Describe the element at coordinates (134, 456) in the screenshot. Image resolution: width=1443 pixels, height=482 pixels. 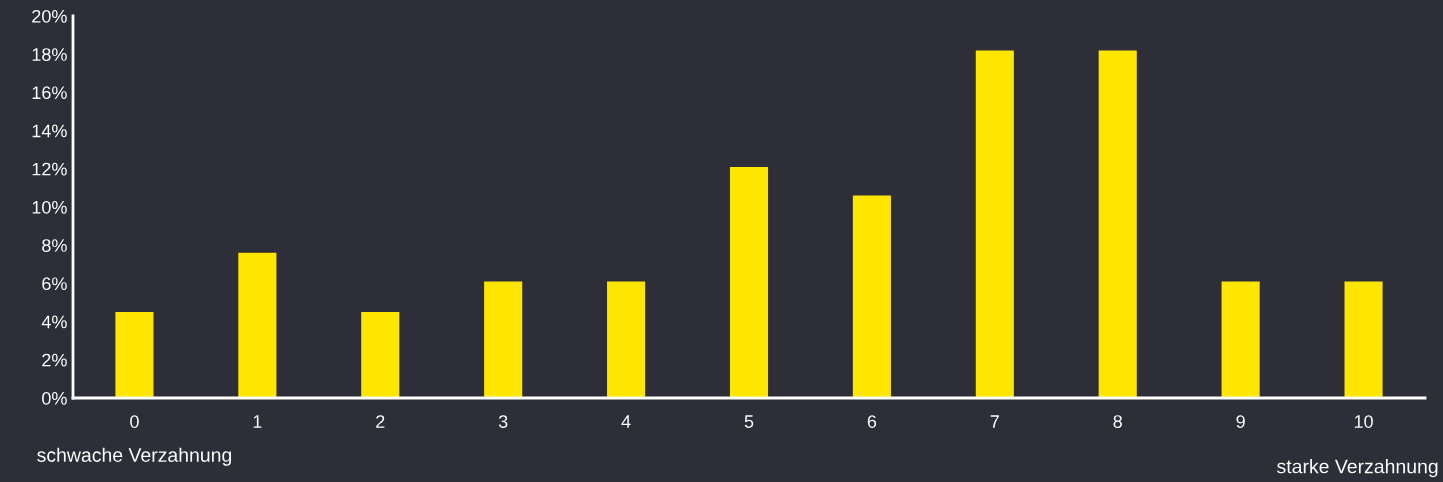
I see `text: schwache Verzahnung` at that location.